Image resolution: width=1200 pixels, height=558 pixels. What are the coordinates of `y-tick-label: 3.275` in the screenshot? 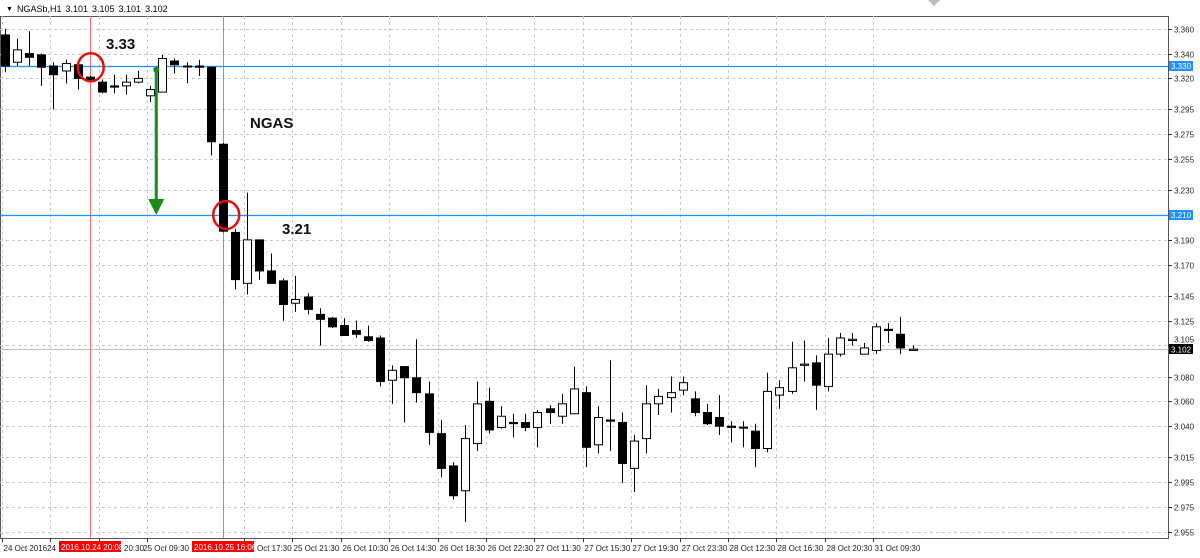 It's located at (1184, 135).